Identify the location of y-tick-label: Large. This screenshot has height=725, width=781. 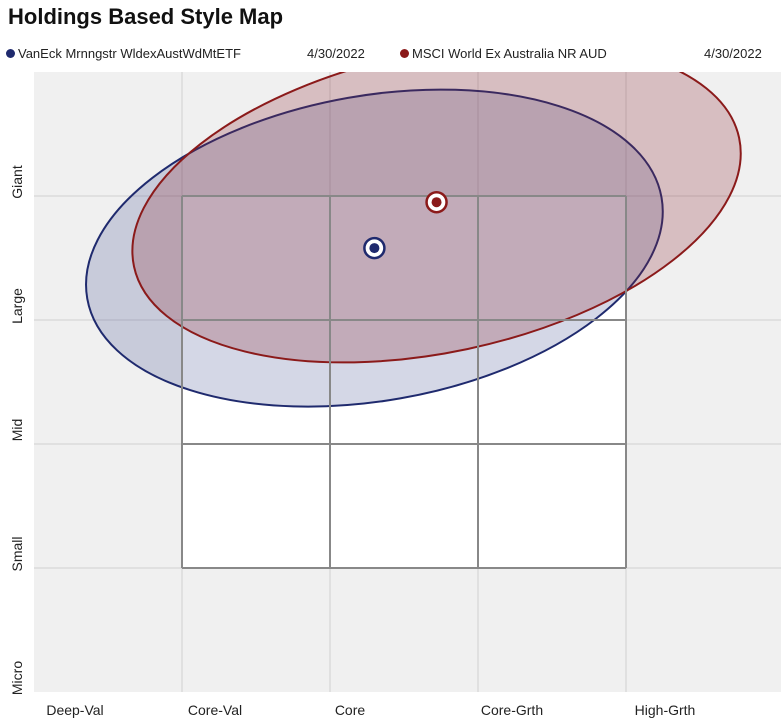
(17, 306).